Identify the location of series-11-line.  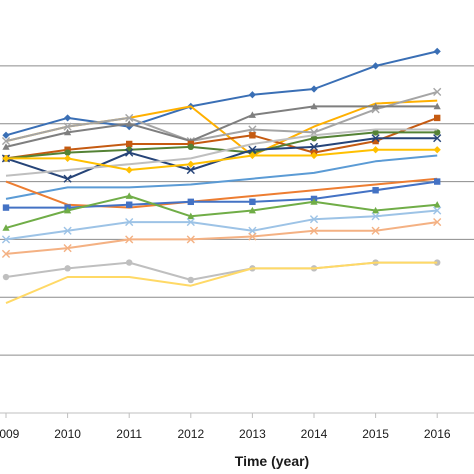
(221, 193).